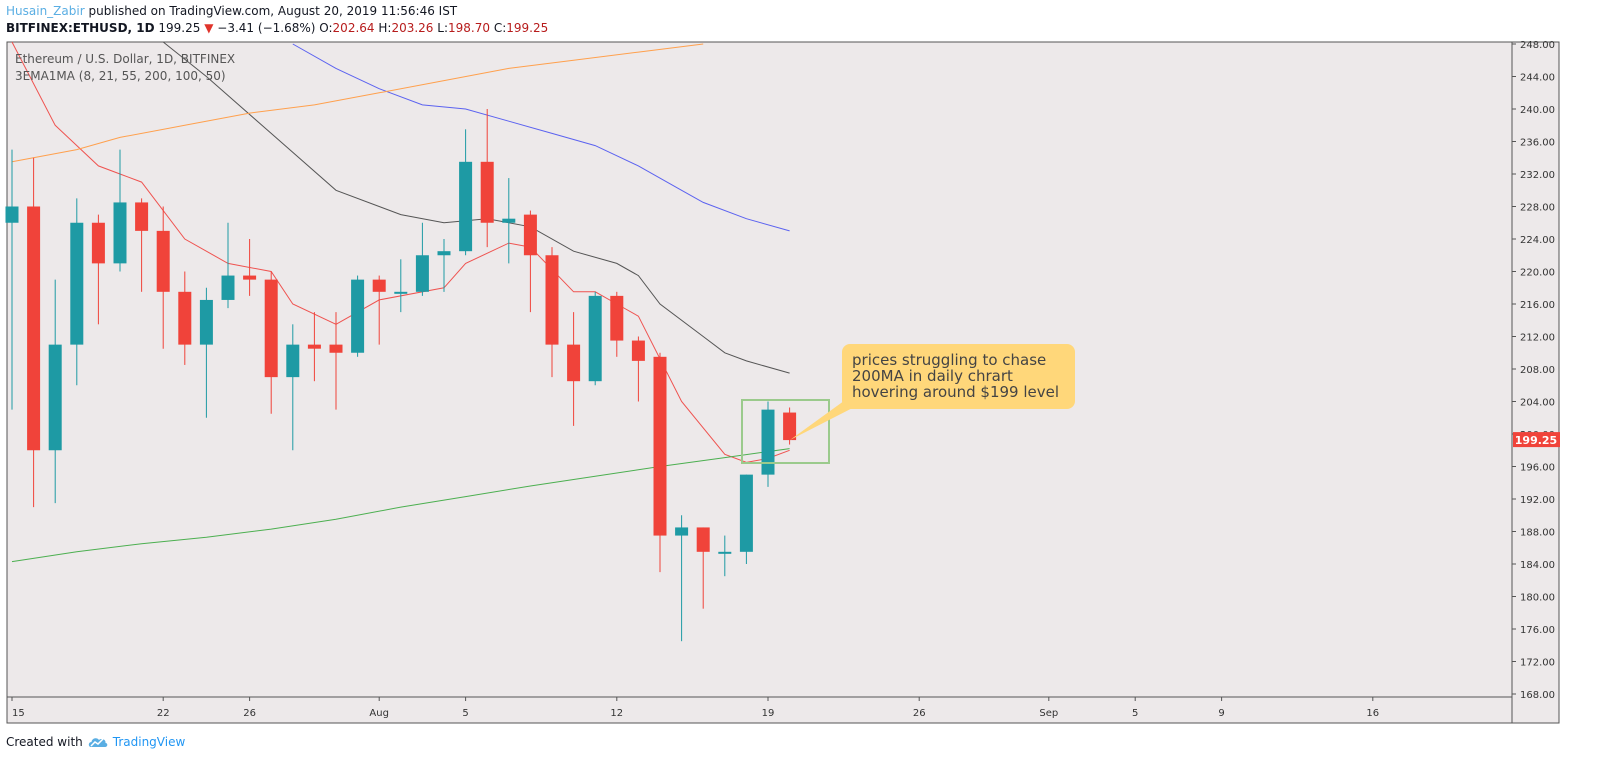 This screenshot has height=782, width=1616. What do you see at coordinates (1372, 713) in the screenshot?
I see `time-tick-label: 16` at bounding box center [1372, 713].